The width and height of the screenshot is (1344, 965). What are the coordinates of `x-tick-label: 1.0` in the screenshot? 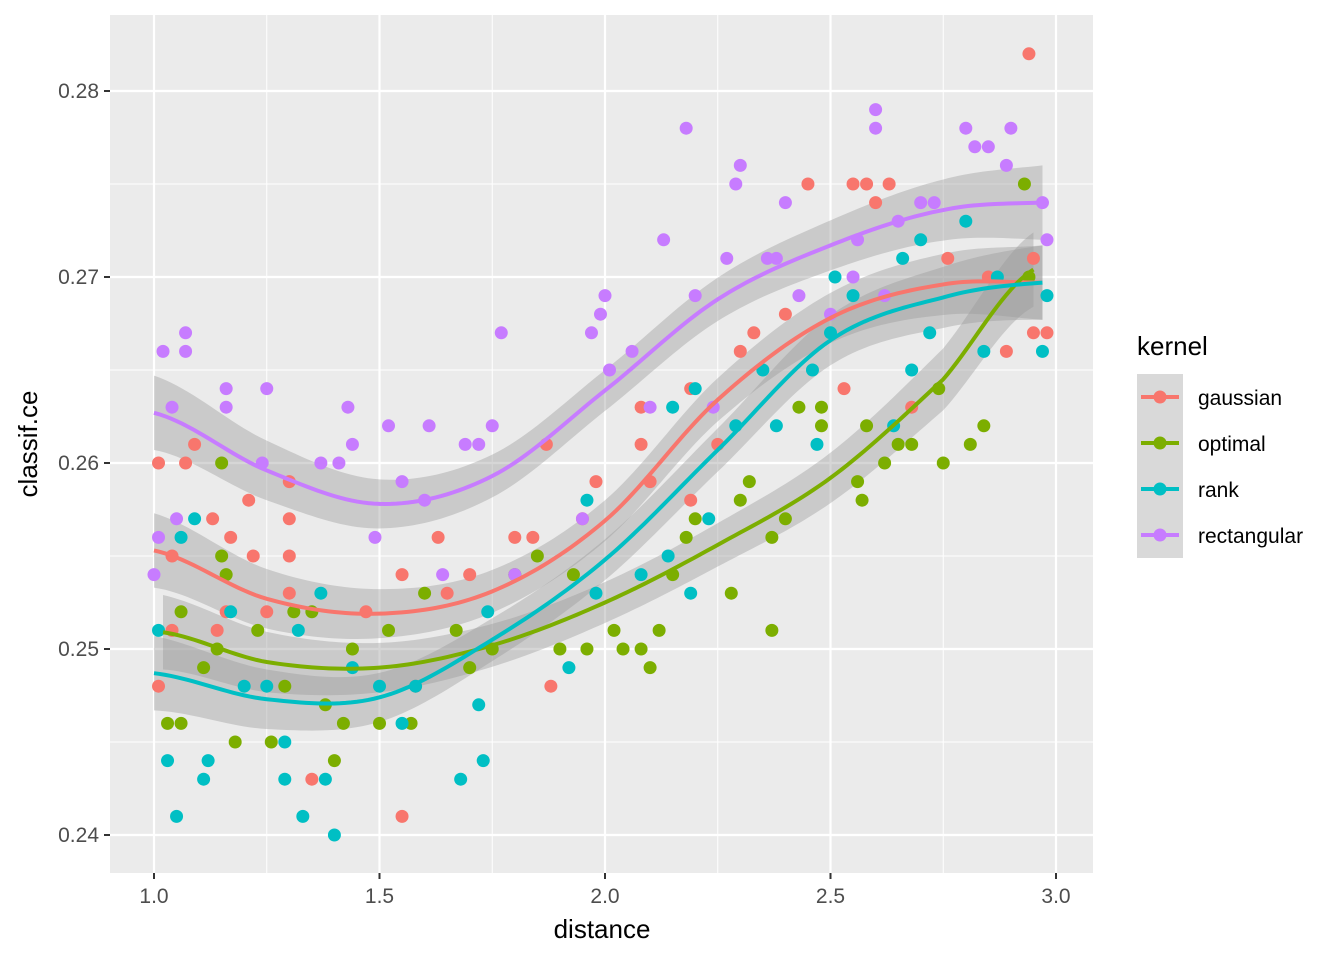 It's located at (153, 896).